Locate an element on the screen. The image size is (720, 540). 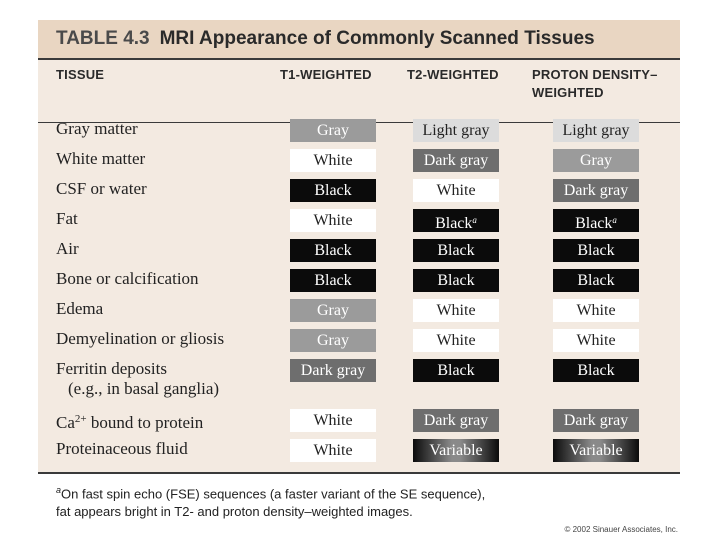
tissue-label: Proteinaceous fluid is located at coordinates (122, 448).